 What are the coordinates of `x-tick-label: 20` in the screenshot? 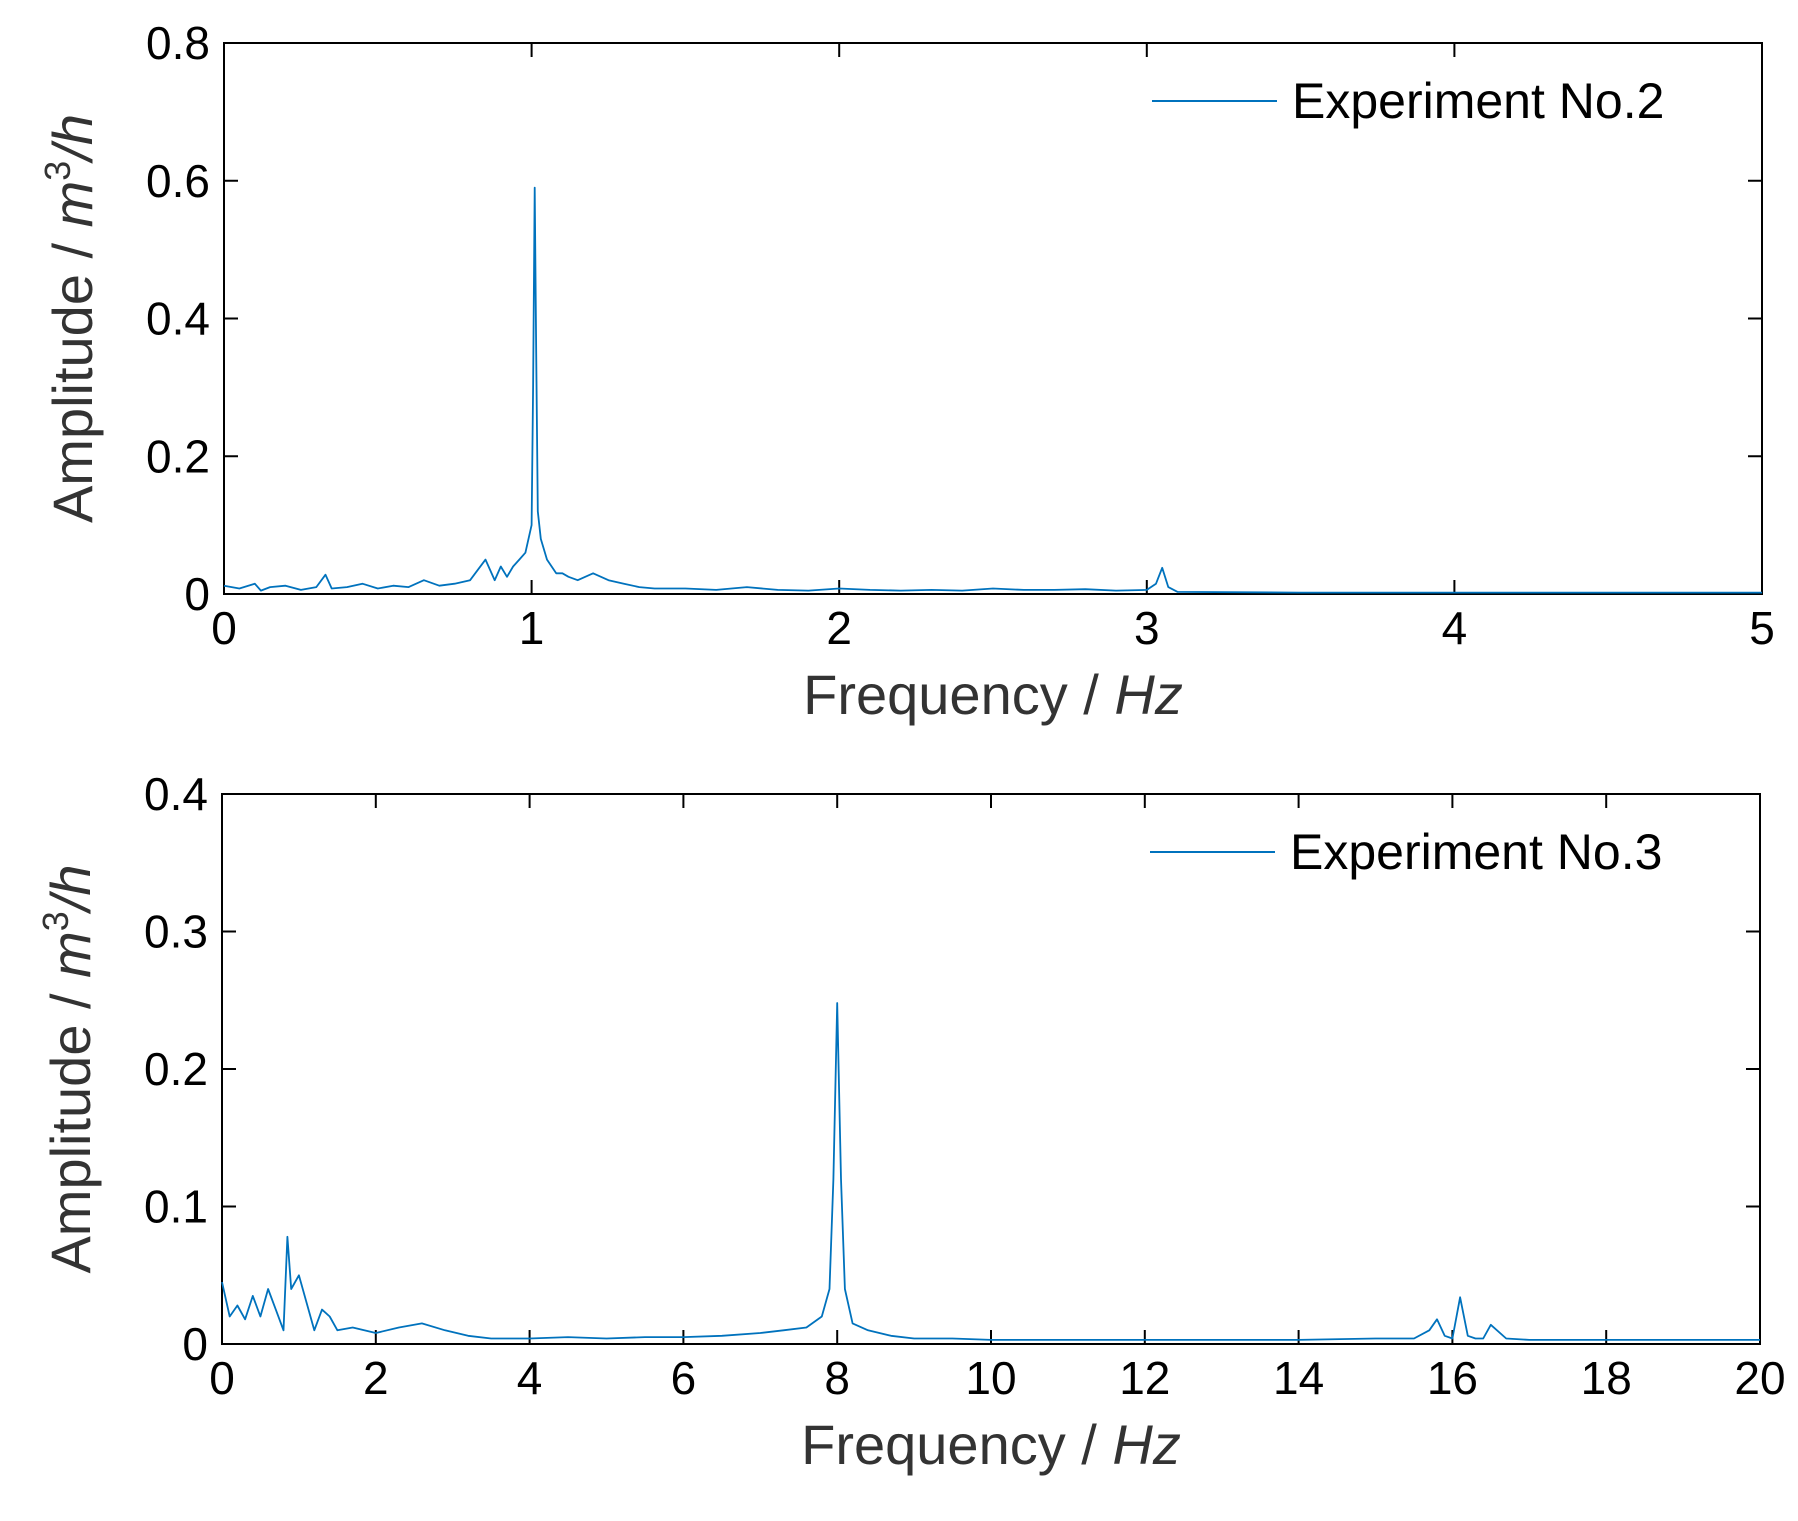 It's located at (1759, 1378).